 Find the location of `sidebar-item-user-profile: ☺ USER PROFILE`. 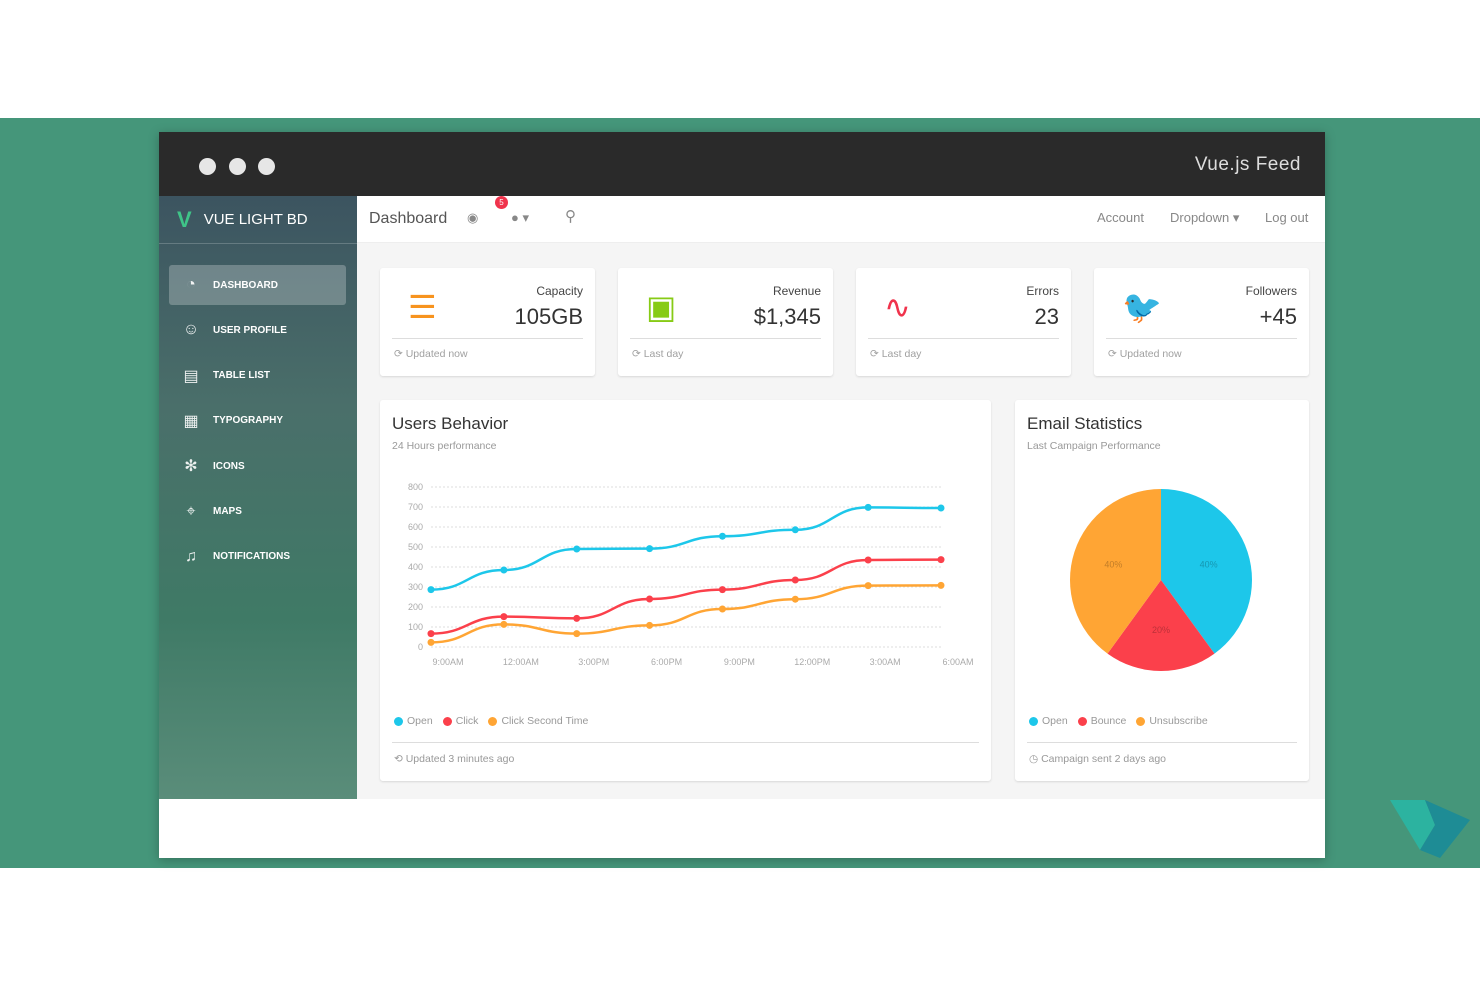

sidebar-item-user-profile: ☺ USER PROFILE is located at coordinates (257, 330).